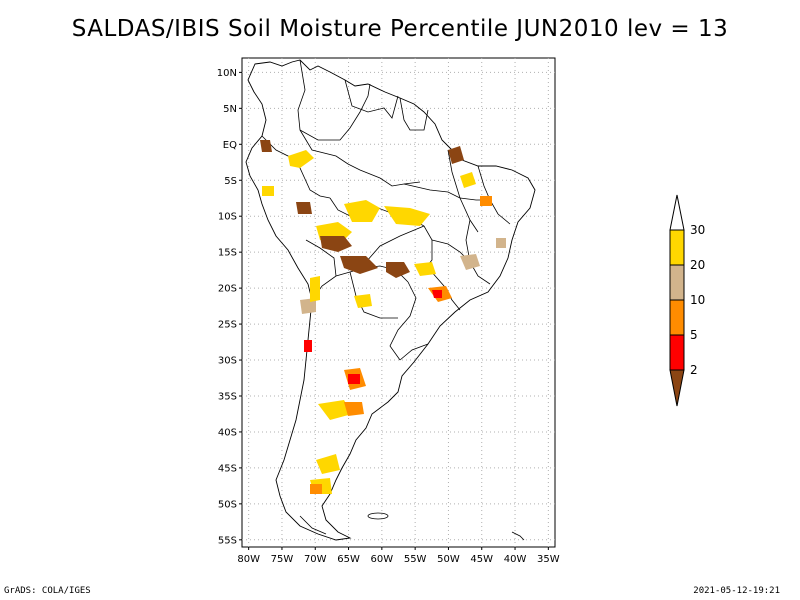  Describe the element at coordinates (515, 559) in the screenshot. I see `lon-tick-label: 40W` at that location.